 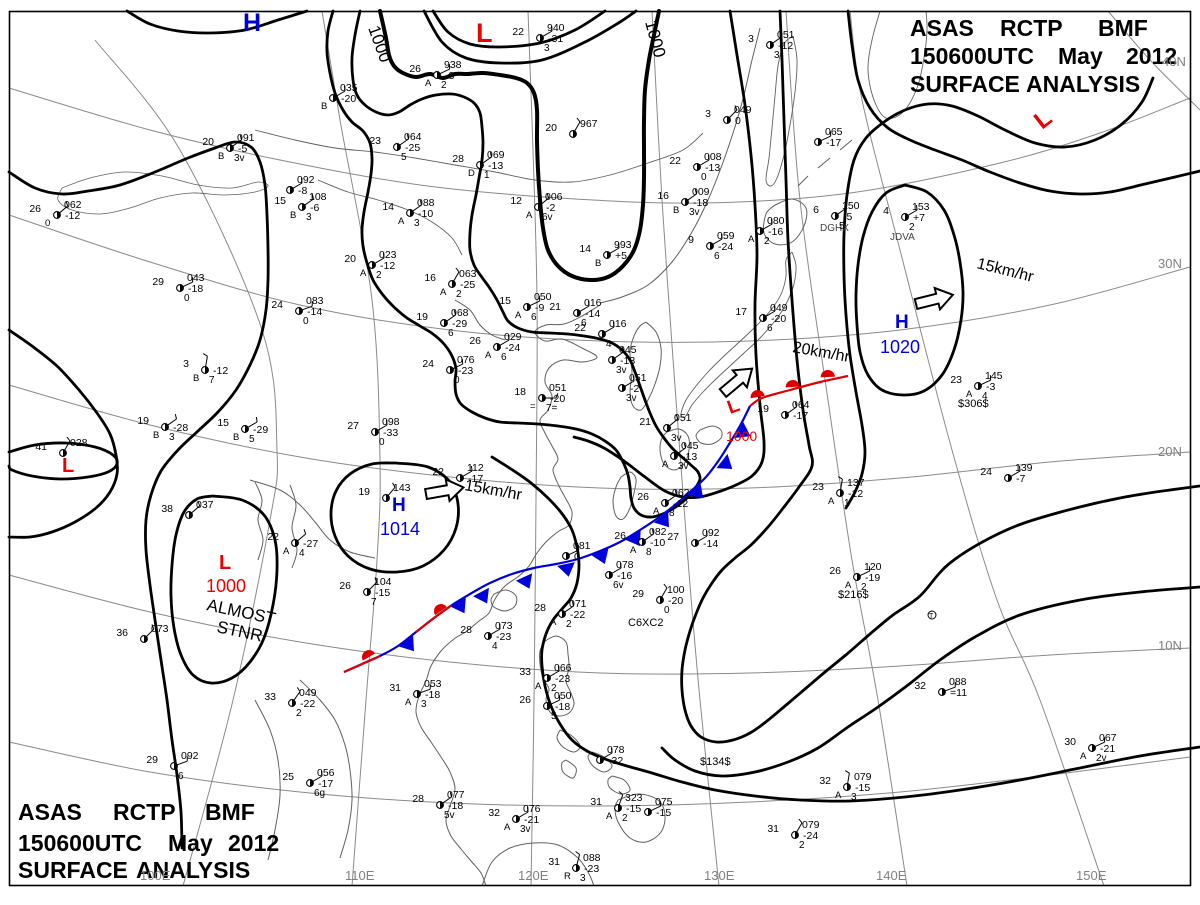 I want to click on svg-text: 10N, so click(x=1170, y=645).